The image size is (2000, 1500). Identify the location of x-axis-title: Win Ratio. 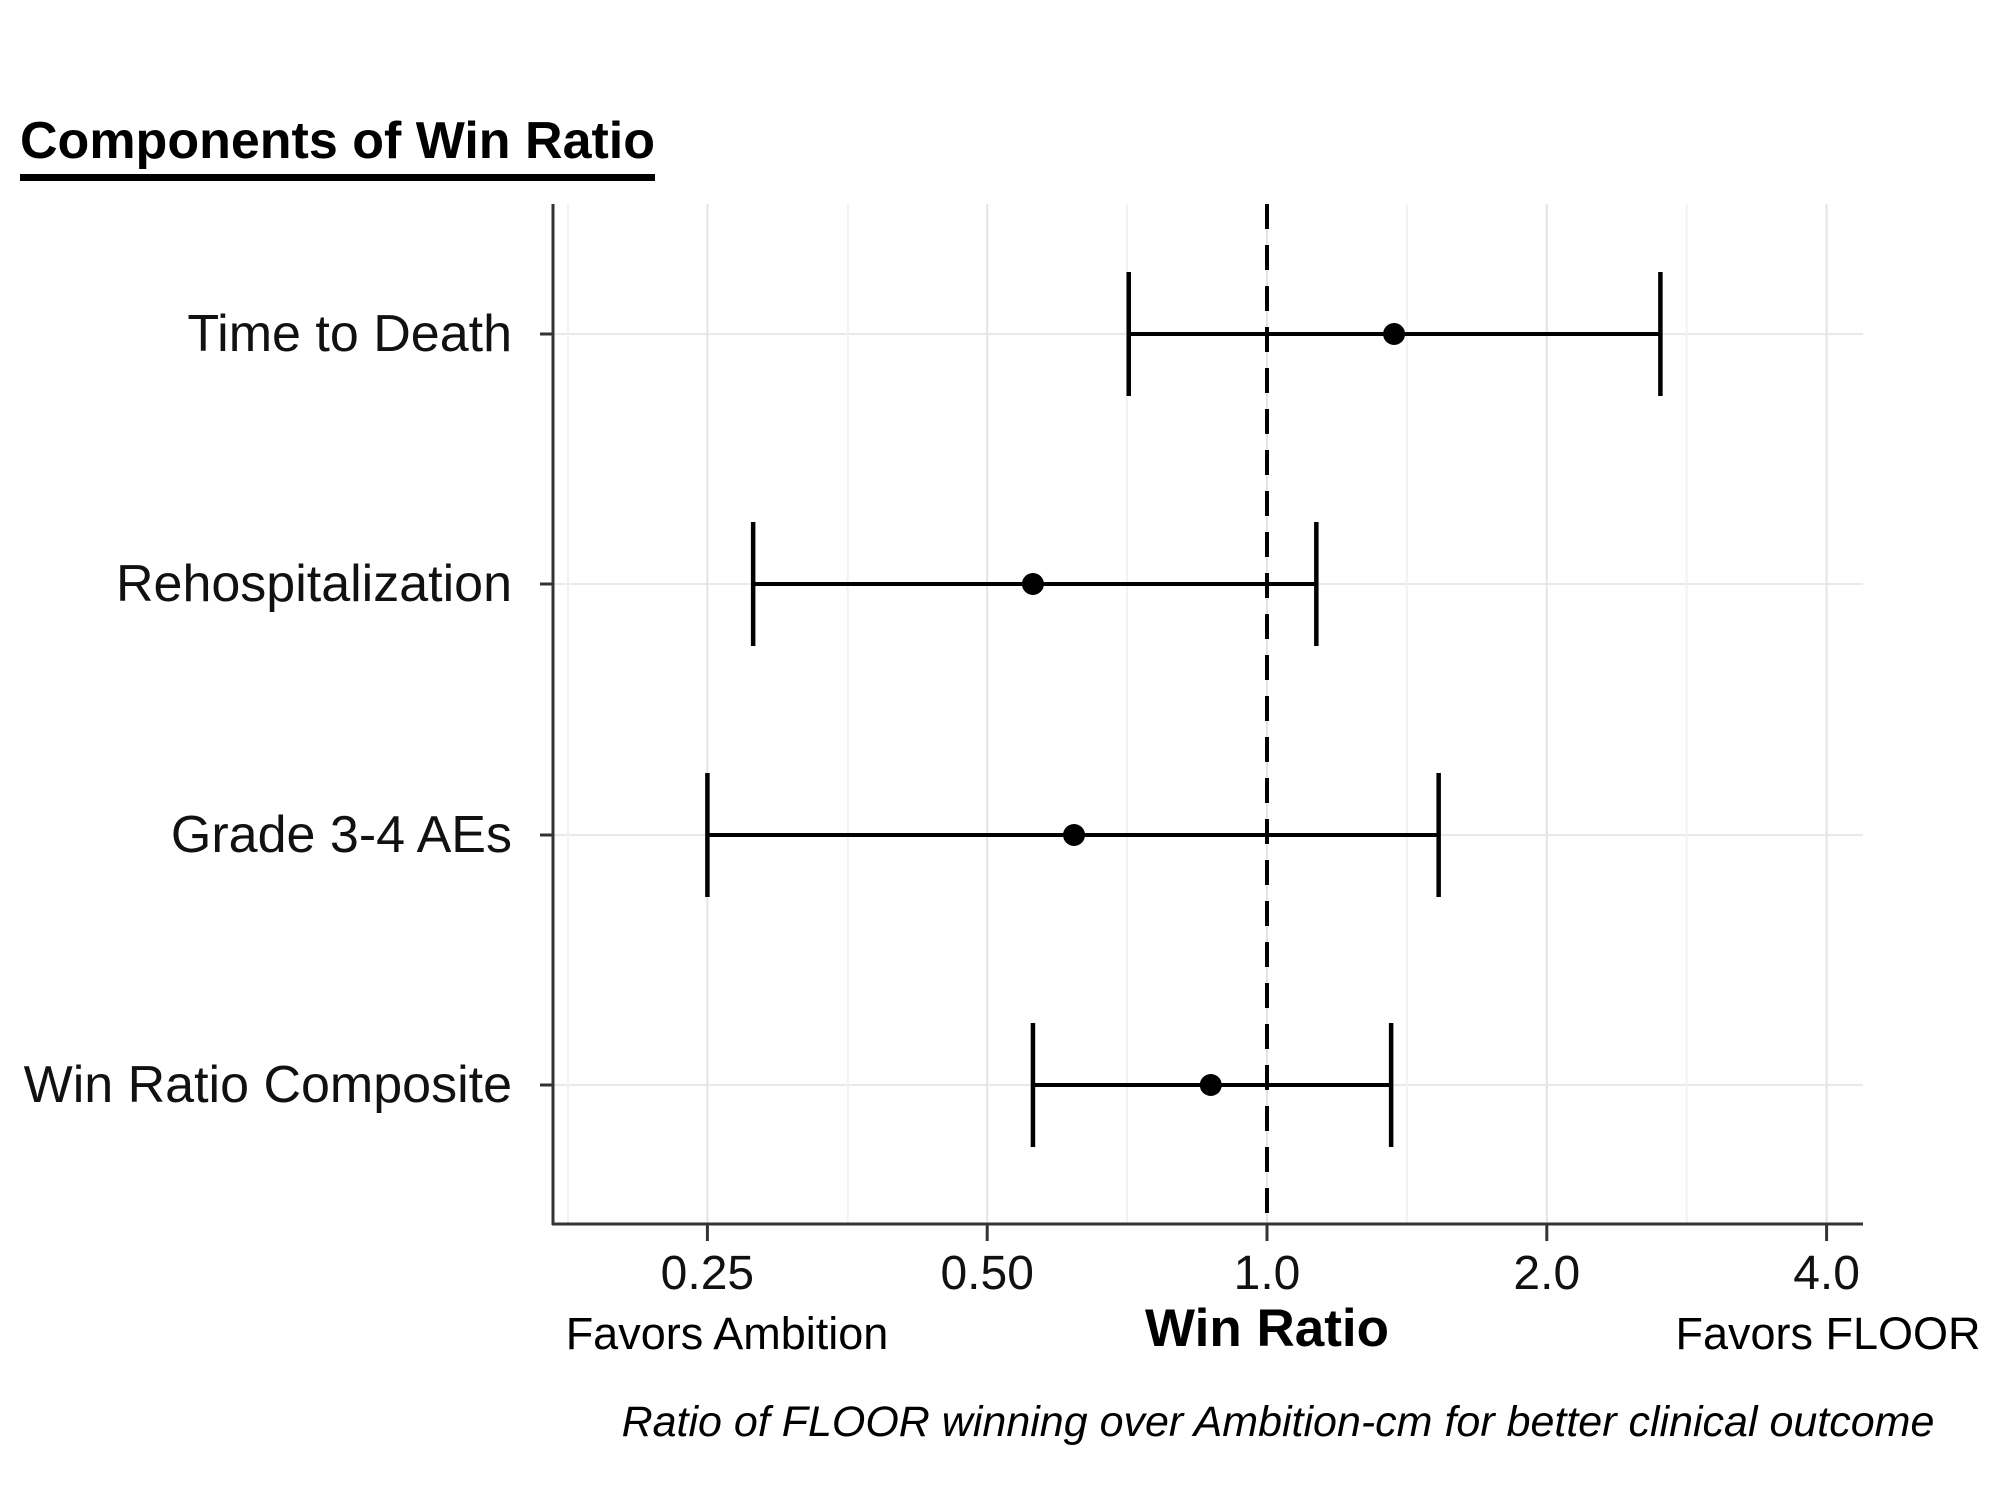
(1267, 1328).